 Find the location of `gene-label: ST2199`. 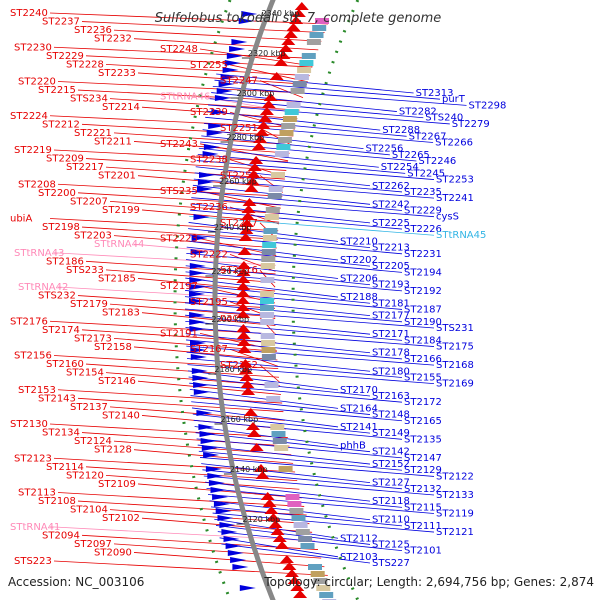

gene-label: ST2199 is located at coordinates (121, 210).